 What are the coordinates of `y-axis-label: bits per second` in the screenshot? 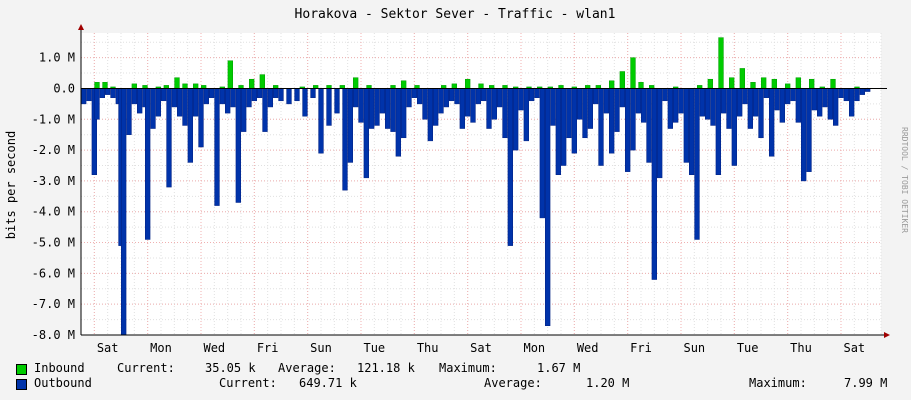 It's located at (11, 185).